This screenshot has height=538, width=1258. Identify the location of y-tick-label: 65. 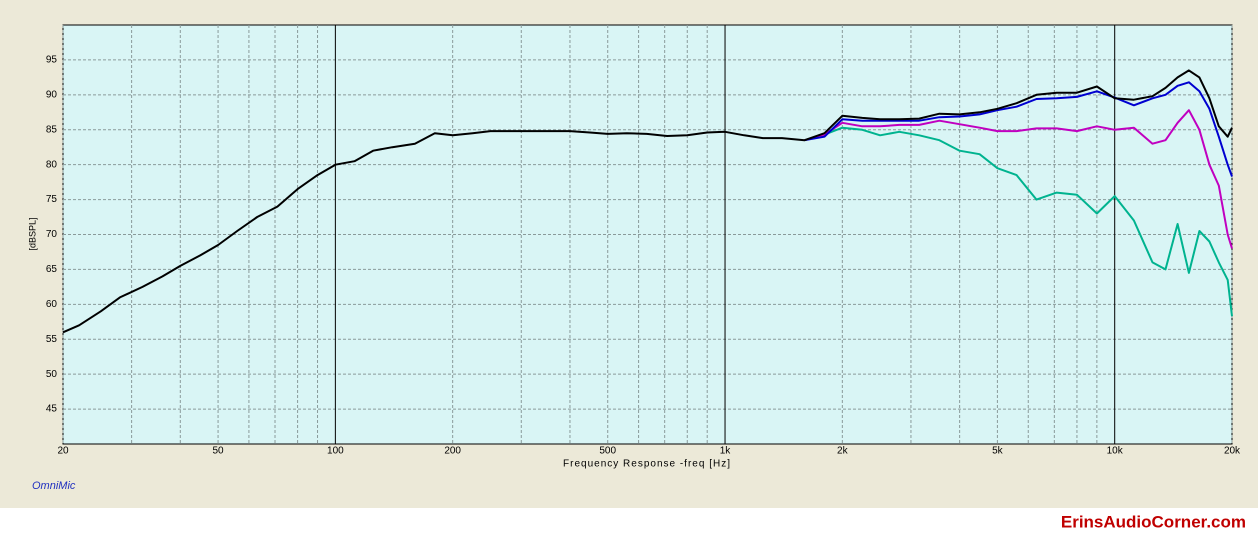
(52, 269).